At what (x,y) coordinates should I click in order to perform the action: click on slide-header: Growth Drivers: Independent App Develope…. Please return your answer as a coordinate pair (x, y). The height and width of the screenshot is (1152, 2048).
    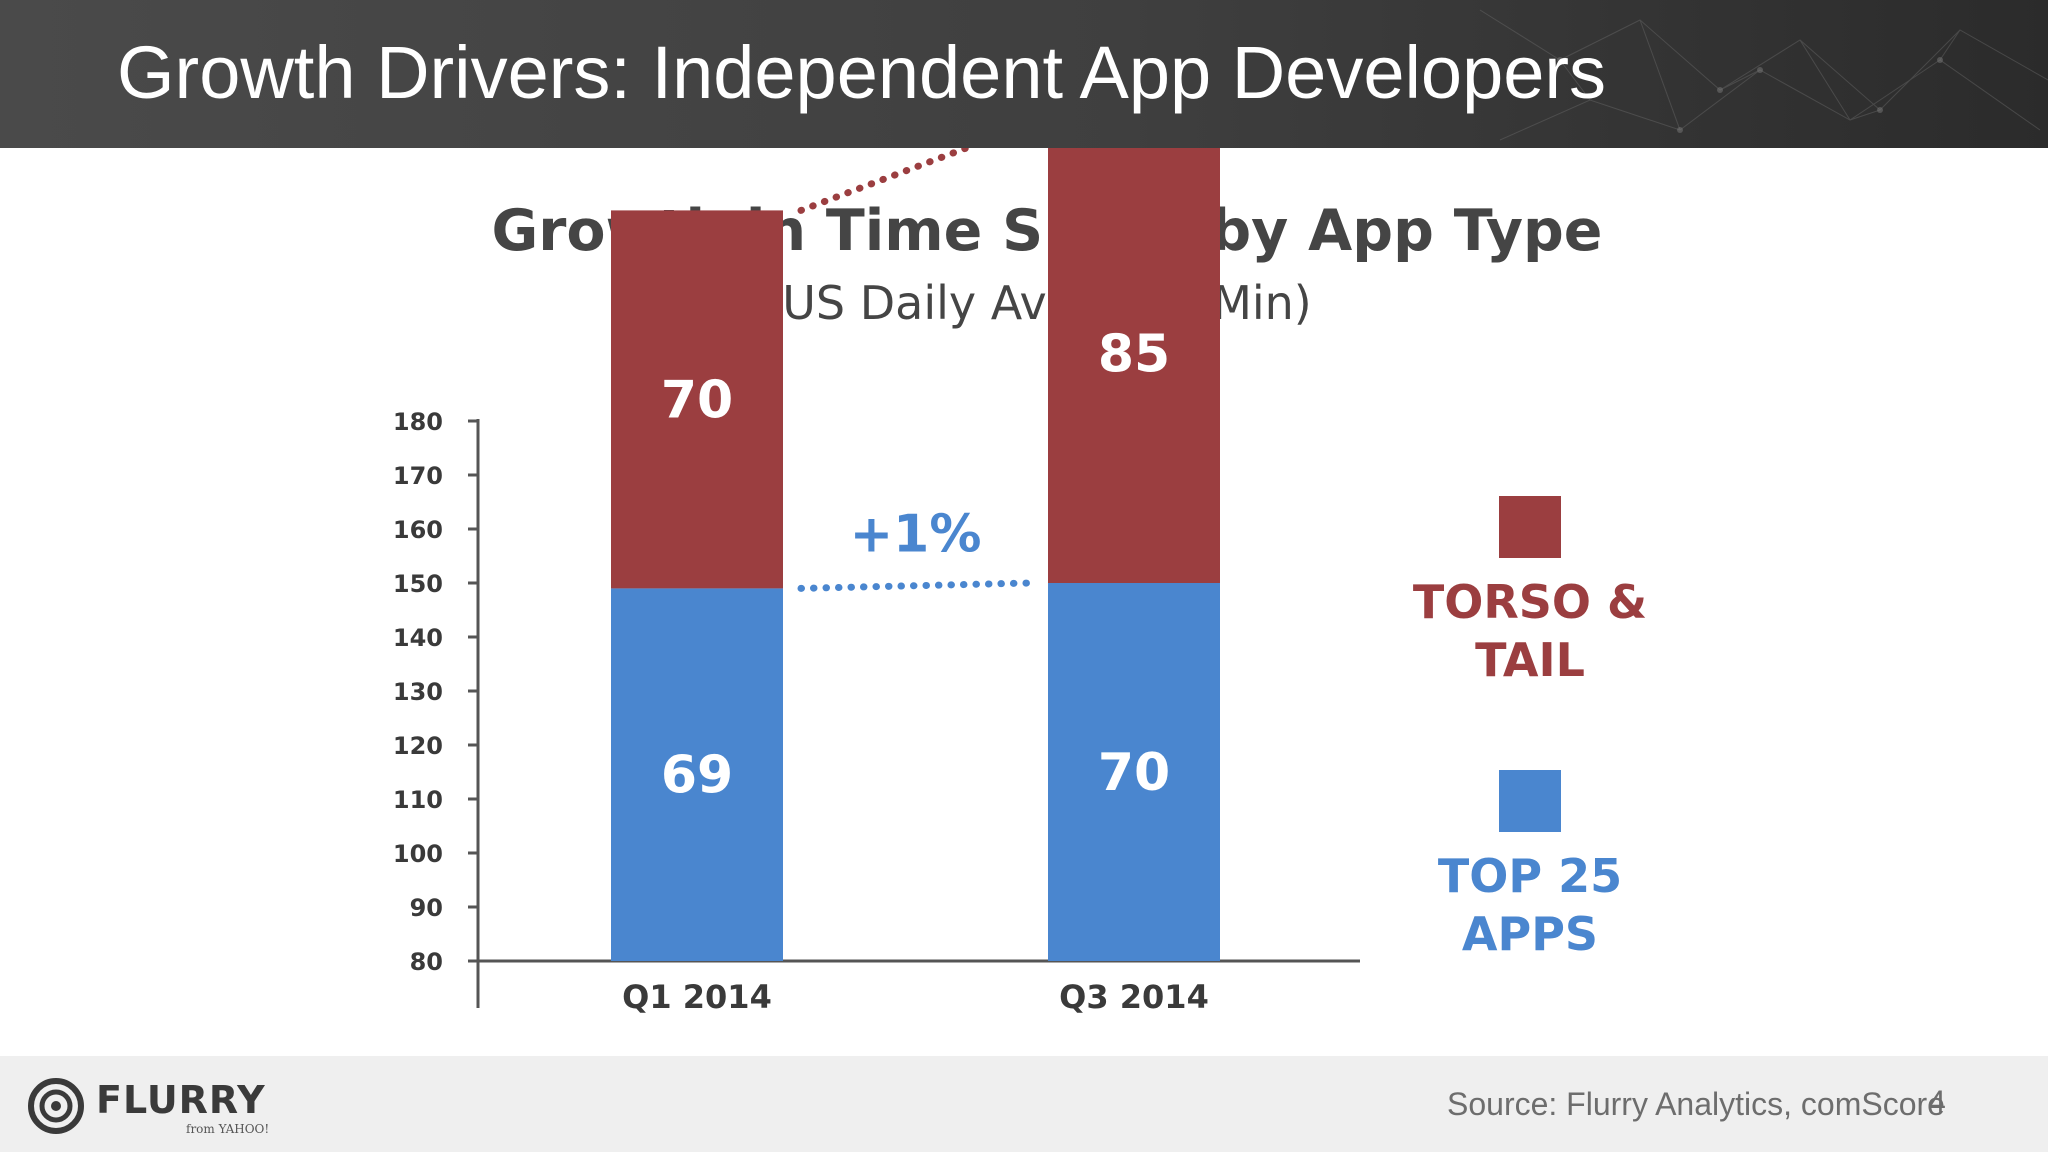
    Looking at the image, I should click on (1024, 74).